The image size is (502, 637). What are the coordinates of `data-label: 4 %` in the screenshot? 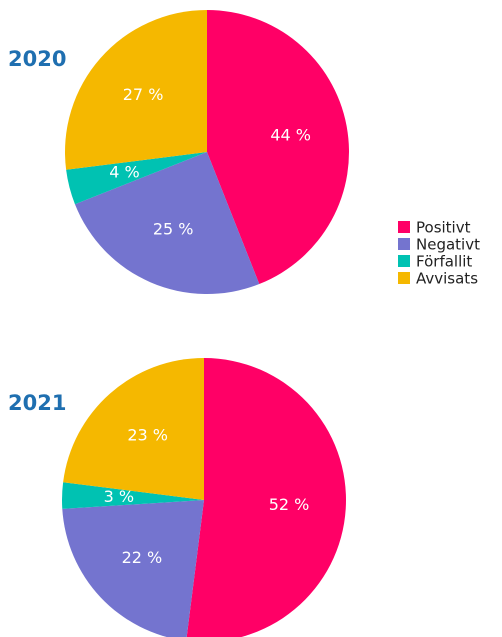 It's located at (124, 172).